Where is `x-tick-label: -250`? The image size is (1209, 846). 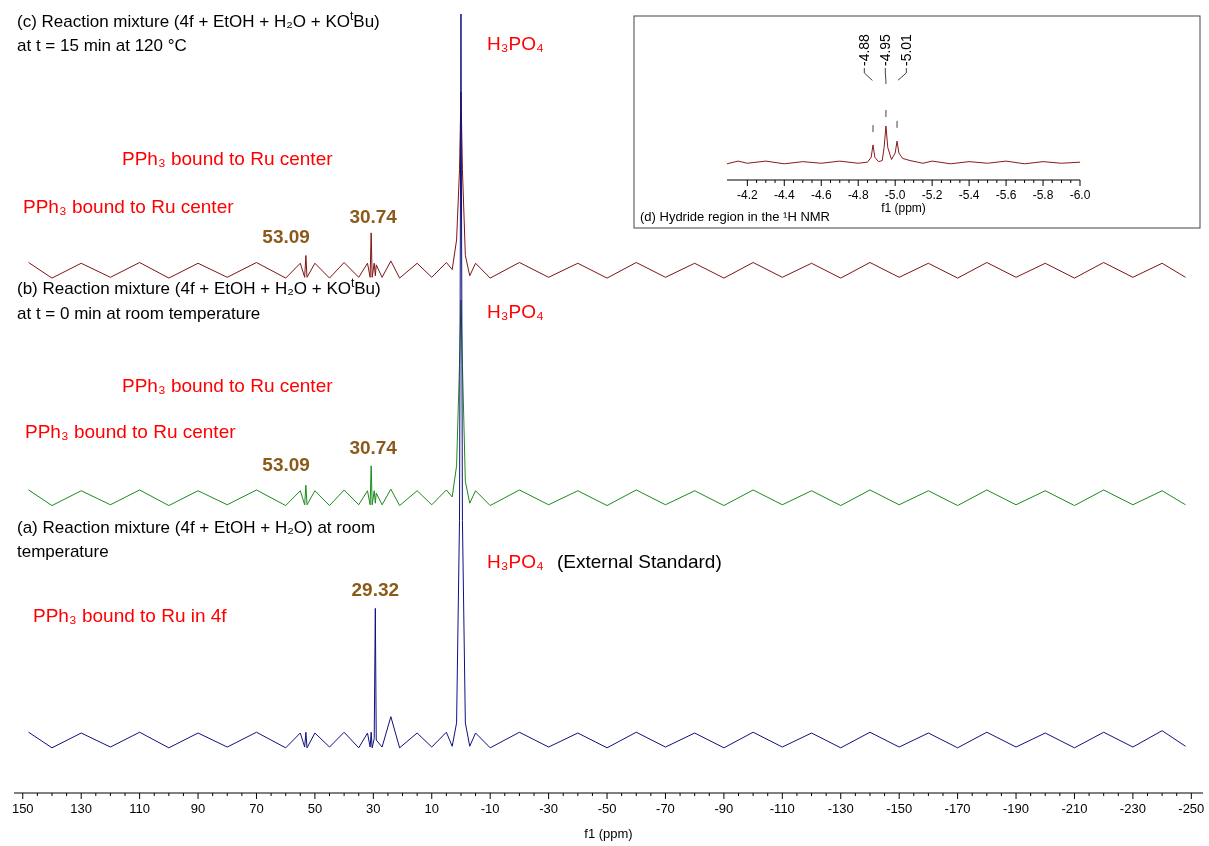 x-tick-label: -250 is located at coordinates (1191, 808).